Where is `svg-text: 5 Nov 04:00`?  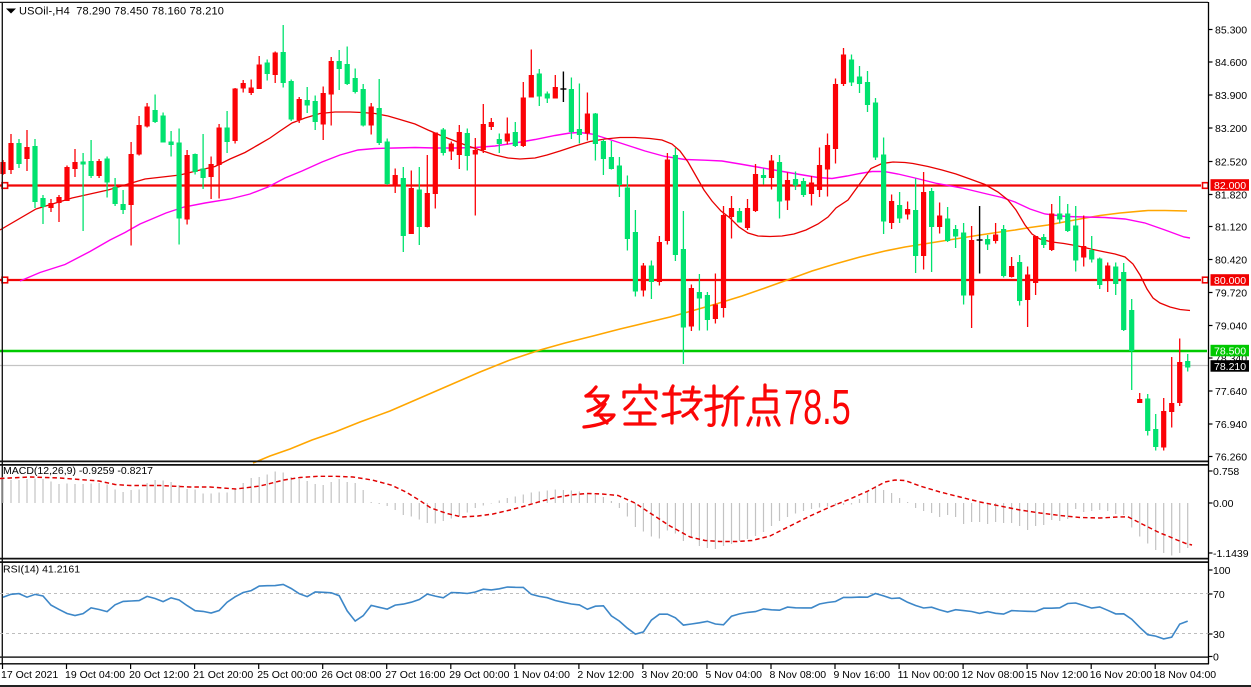
svg-text: 5 Nov 04:00 is located at coordinates (733, 675).